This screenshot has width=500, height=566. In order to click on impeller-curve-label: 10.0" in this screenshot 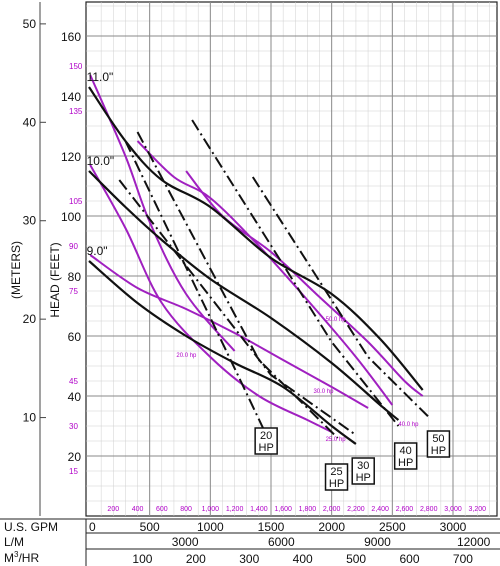, I will do `click(101, 161)`.